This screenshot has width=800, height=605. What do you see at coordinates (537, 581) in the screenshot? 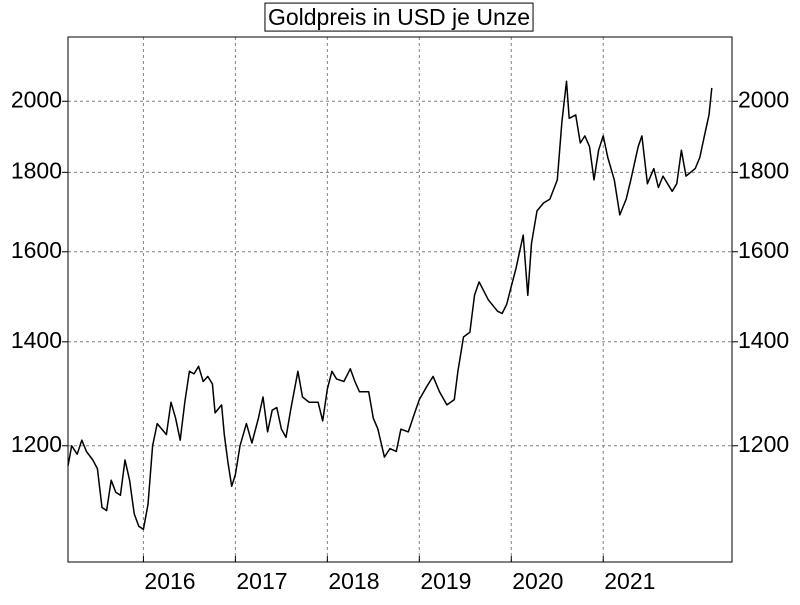
I see `x-tick-label: 2020` at bounding box center [537, 581].